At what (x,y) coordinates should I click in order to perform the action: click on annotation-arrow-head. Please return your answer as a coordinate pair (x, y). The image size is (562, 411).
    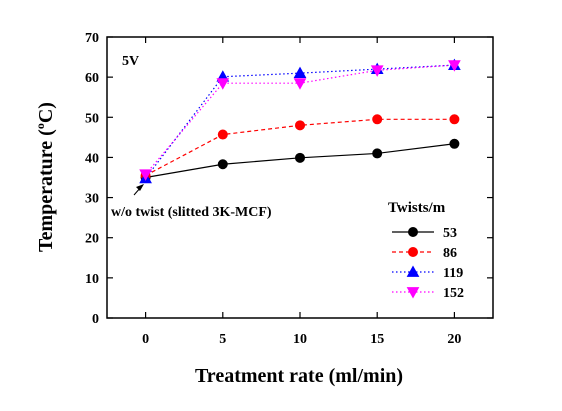
    Looking at the image, I should click on (140, 187).